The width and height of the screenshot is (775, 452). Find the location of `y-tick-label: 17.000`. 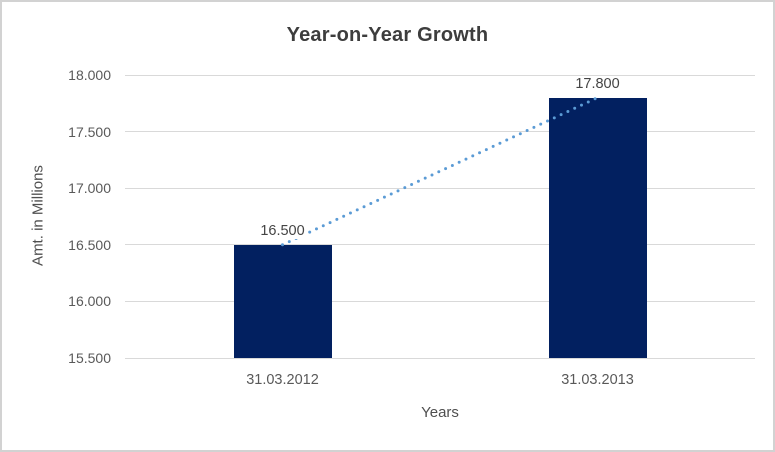

y-tick-label: 17.000 is located at coordinates (89, 188).